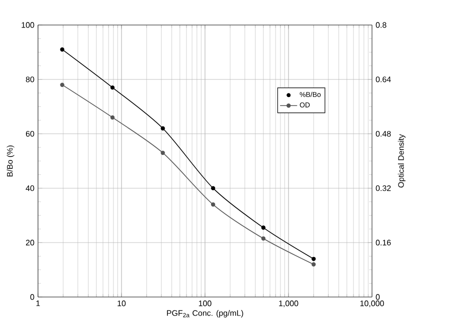 The height and width of the screenshot is (333, 450). Describe the element at coordinates (205, 303) in the screenshot. I see `x-tick-label: 100` at that location.